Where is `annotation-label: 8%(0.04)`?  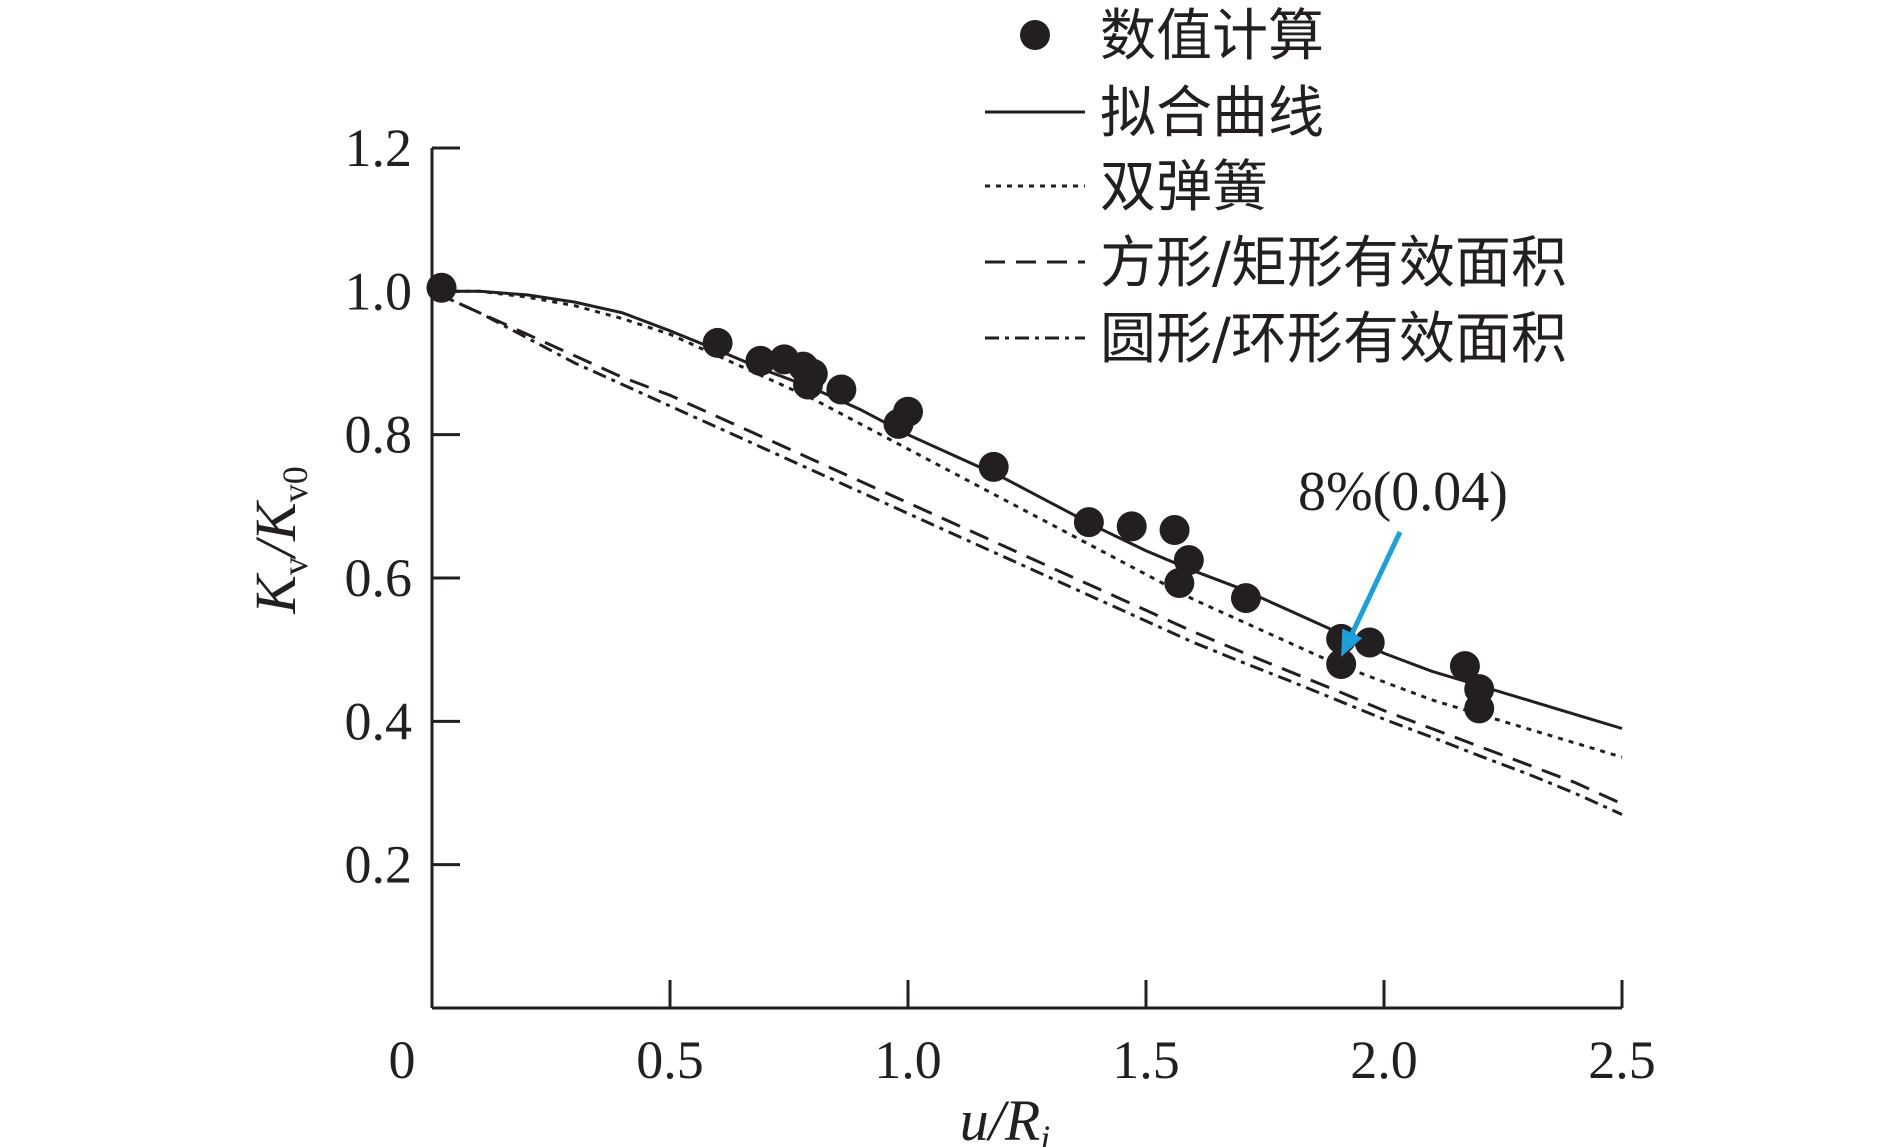
annotation-label: 8%(0.04) is located at coordinates (1403, 492).